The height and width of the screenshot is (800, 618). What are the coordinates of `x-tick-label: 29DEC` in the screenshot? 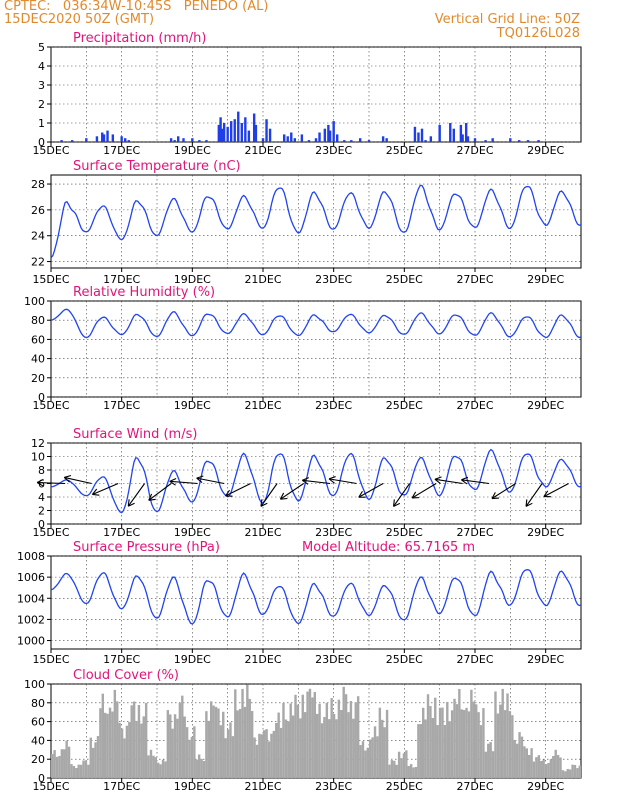 It's located at (545, 786).